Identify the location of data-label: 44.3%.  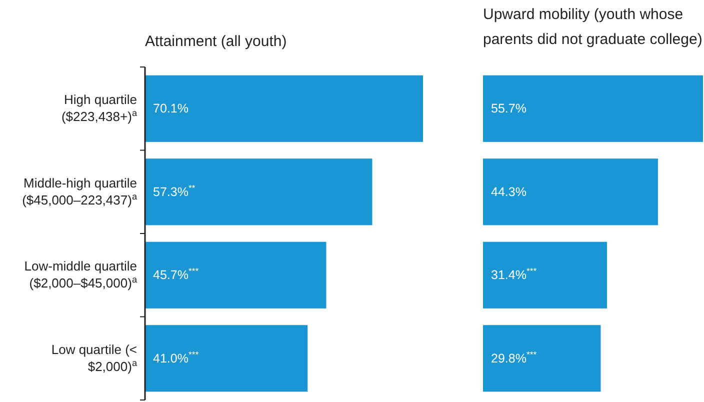
(508, 191).